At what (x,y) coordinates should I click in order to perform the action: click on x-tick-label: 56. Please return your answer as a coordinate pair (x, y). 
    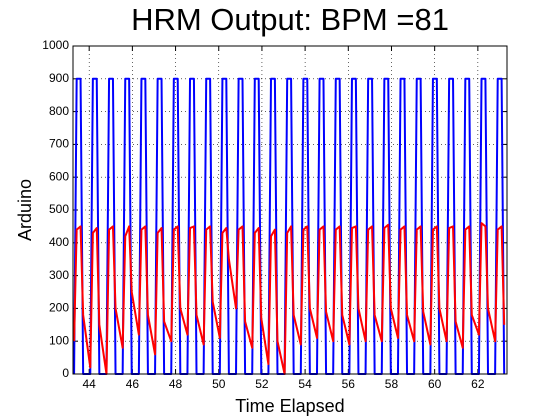
    Looking at the image, I should click on (349, 384).